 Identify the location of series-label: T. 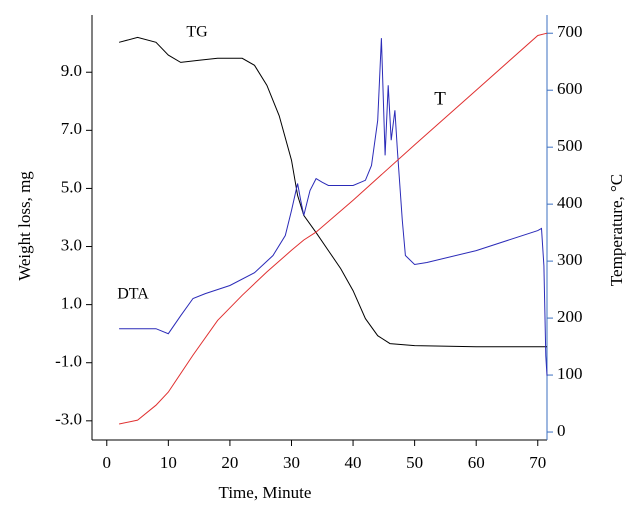
(440, 98).